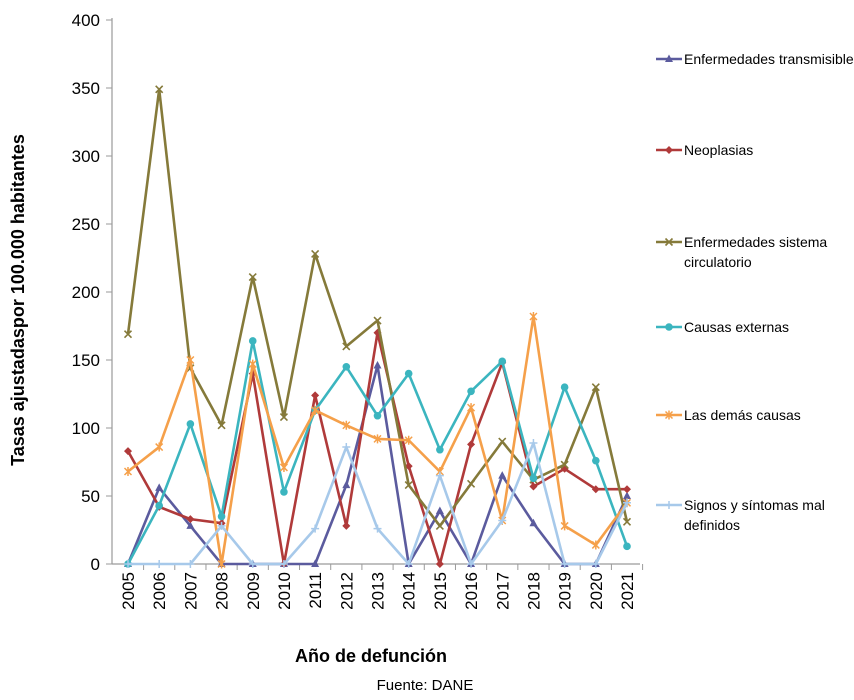  What do you see at coordinates (86, 360) in the screenshot?
I see `y-tick-label: 150` at bounding box center [86, 360].